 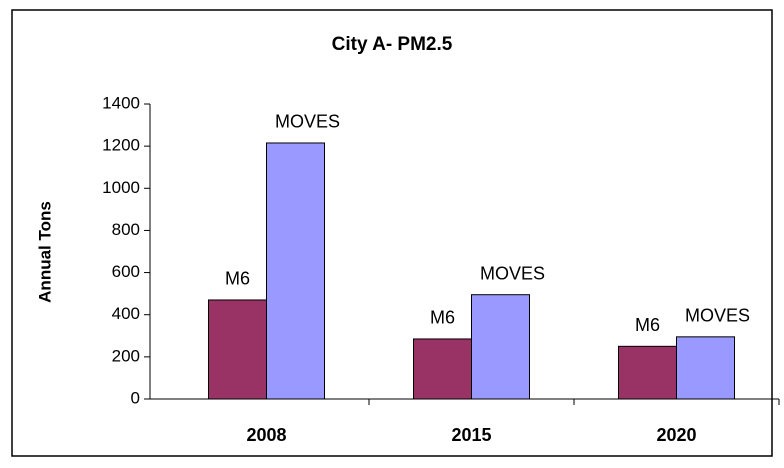 What do you see at coordinates (126, 271) in the screenshot?
I see `y-tick-label: 600` at bounding box center [126, 271].